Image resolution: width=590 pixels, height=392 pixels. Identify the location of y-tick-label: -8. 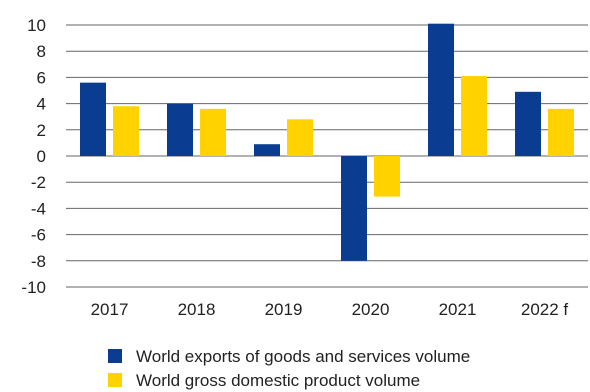
(38, 261).